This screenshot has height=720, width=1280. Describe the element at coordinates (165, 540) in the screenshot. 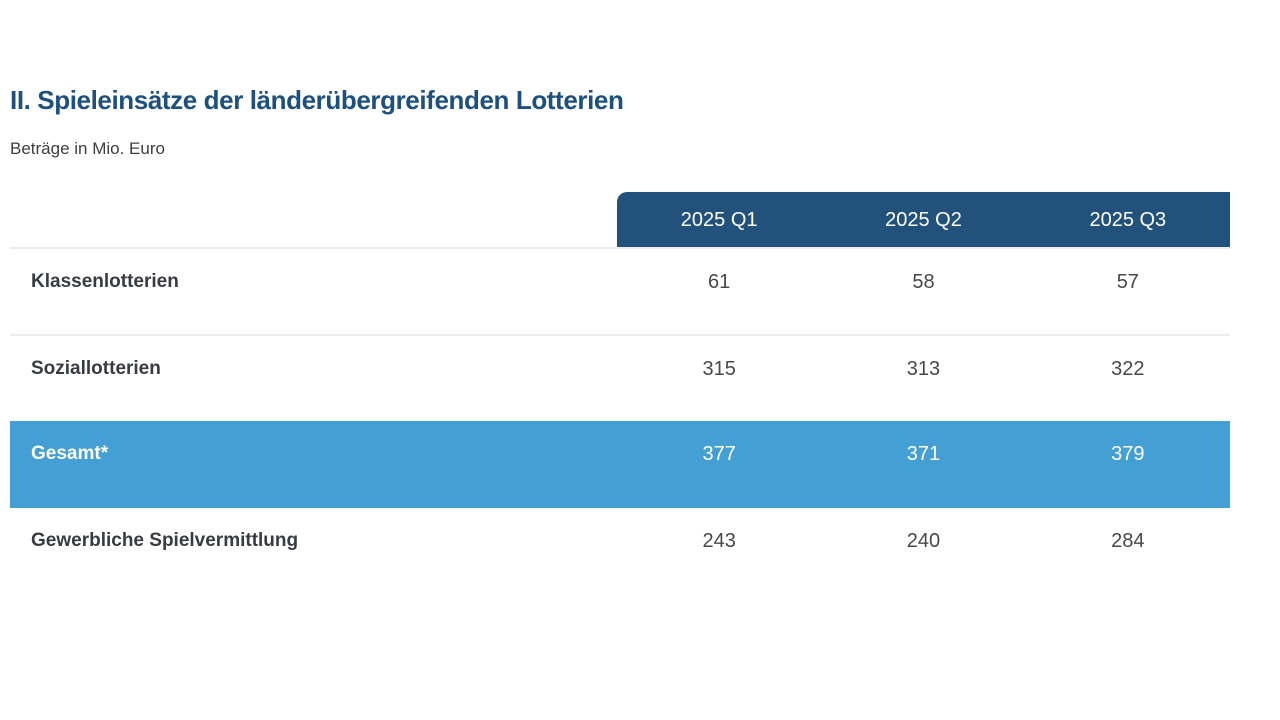

I see `row-label-gewerbliche-spielvermittlung: Gewerbliche Spielvermittlung` at that location.